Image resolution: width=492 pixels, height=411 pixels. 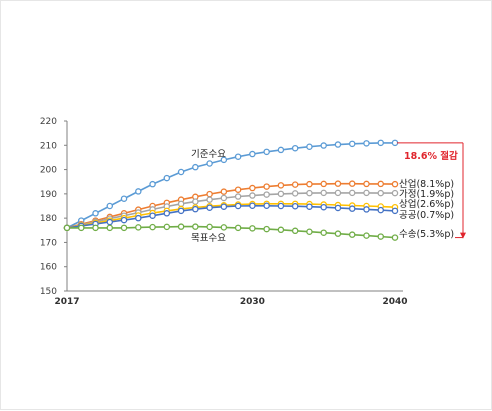 What do you see at coordinates (48, 219) in the screenshot?
I see `y-tick-label: 180` at bounding box center [48, 219].